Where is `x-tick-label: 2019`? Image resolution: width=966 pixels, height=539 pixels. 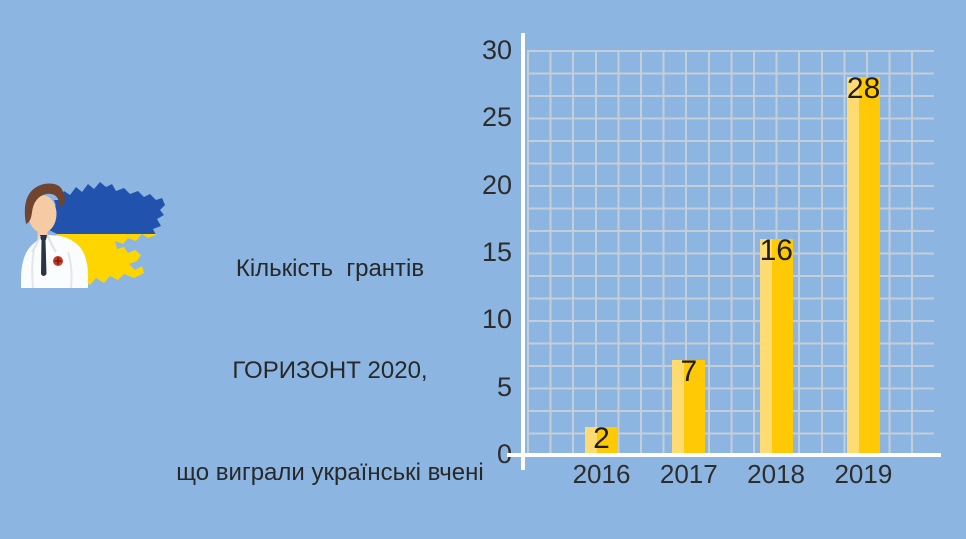
x-tick-label: 2019 is located at coordinates (863, 474).